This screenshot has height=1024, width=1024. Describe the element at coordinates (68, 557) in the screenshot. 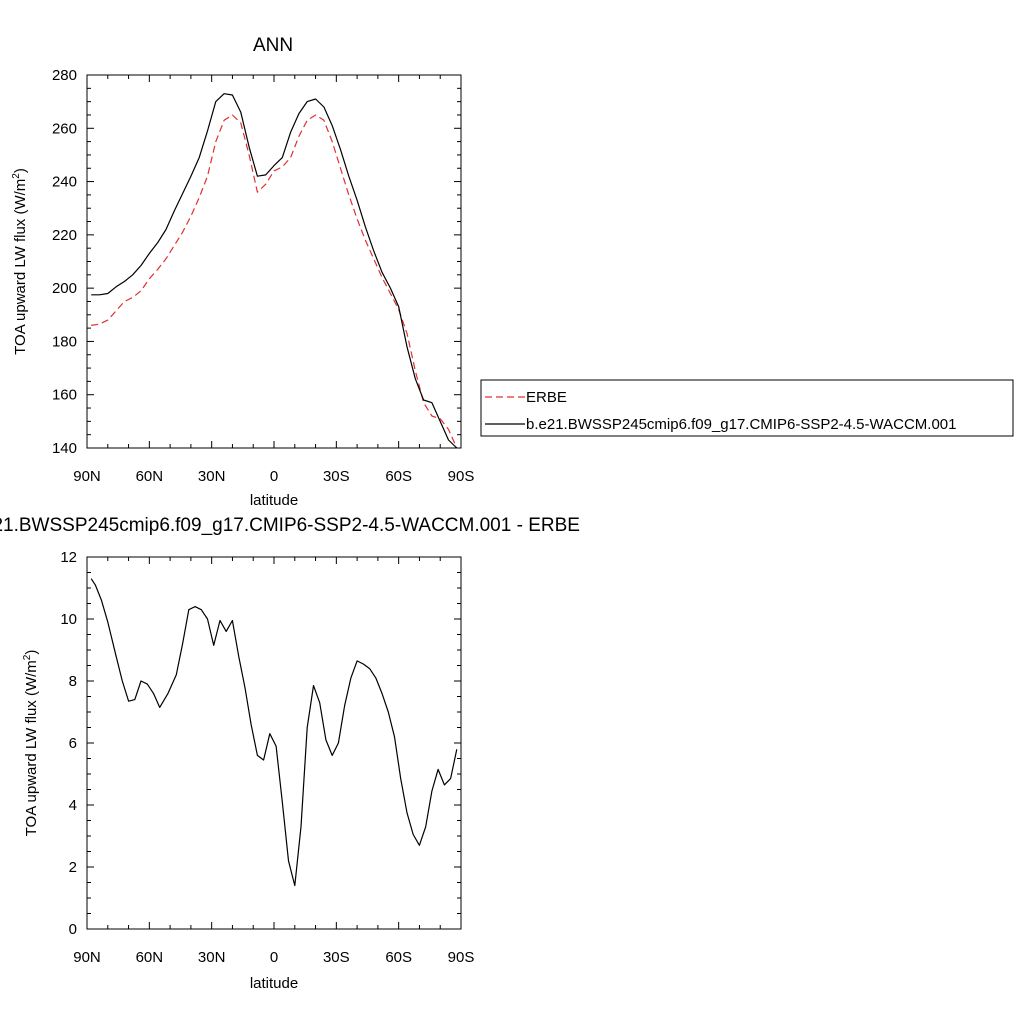

I see `y-tick-label: 12` at that location.